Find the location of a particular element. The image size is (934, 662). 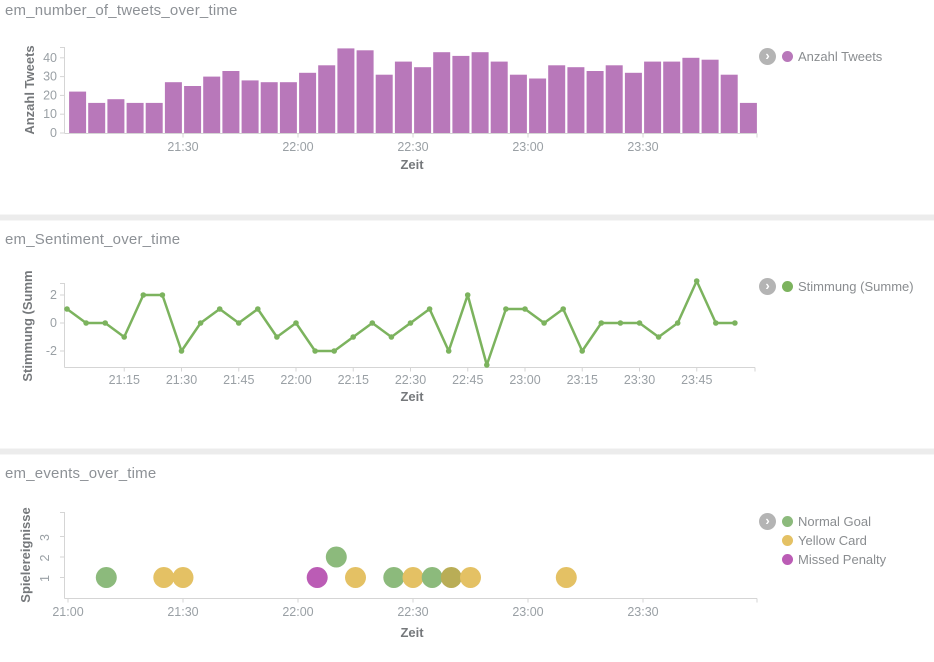

panel-divider is located at coordinates (467, 451).